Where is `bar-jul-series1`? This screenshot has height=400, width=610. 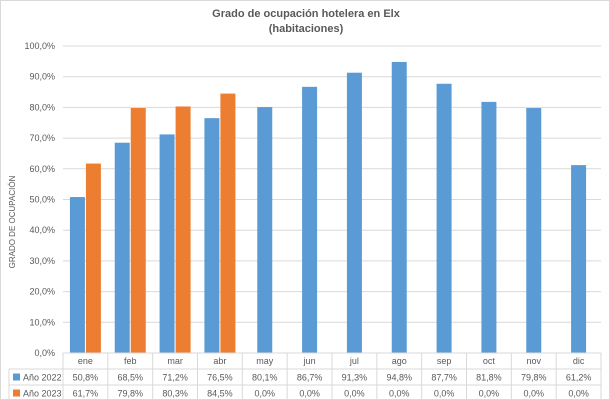 bar-jul-series1 is located at coordinates (354, 213).